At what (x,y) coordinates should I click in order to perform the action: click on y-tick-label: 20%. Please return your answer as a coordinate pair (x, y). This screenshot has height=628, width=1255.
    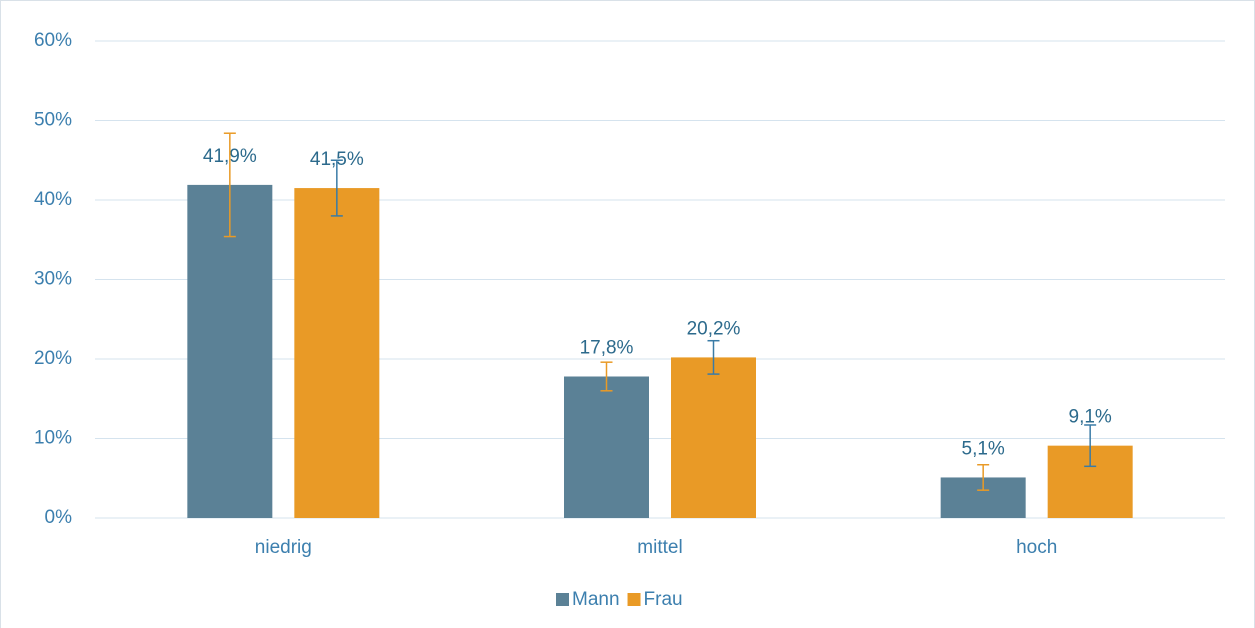
    Looking at the image, I should click on (53, 358).